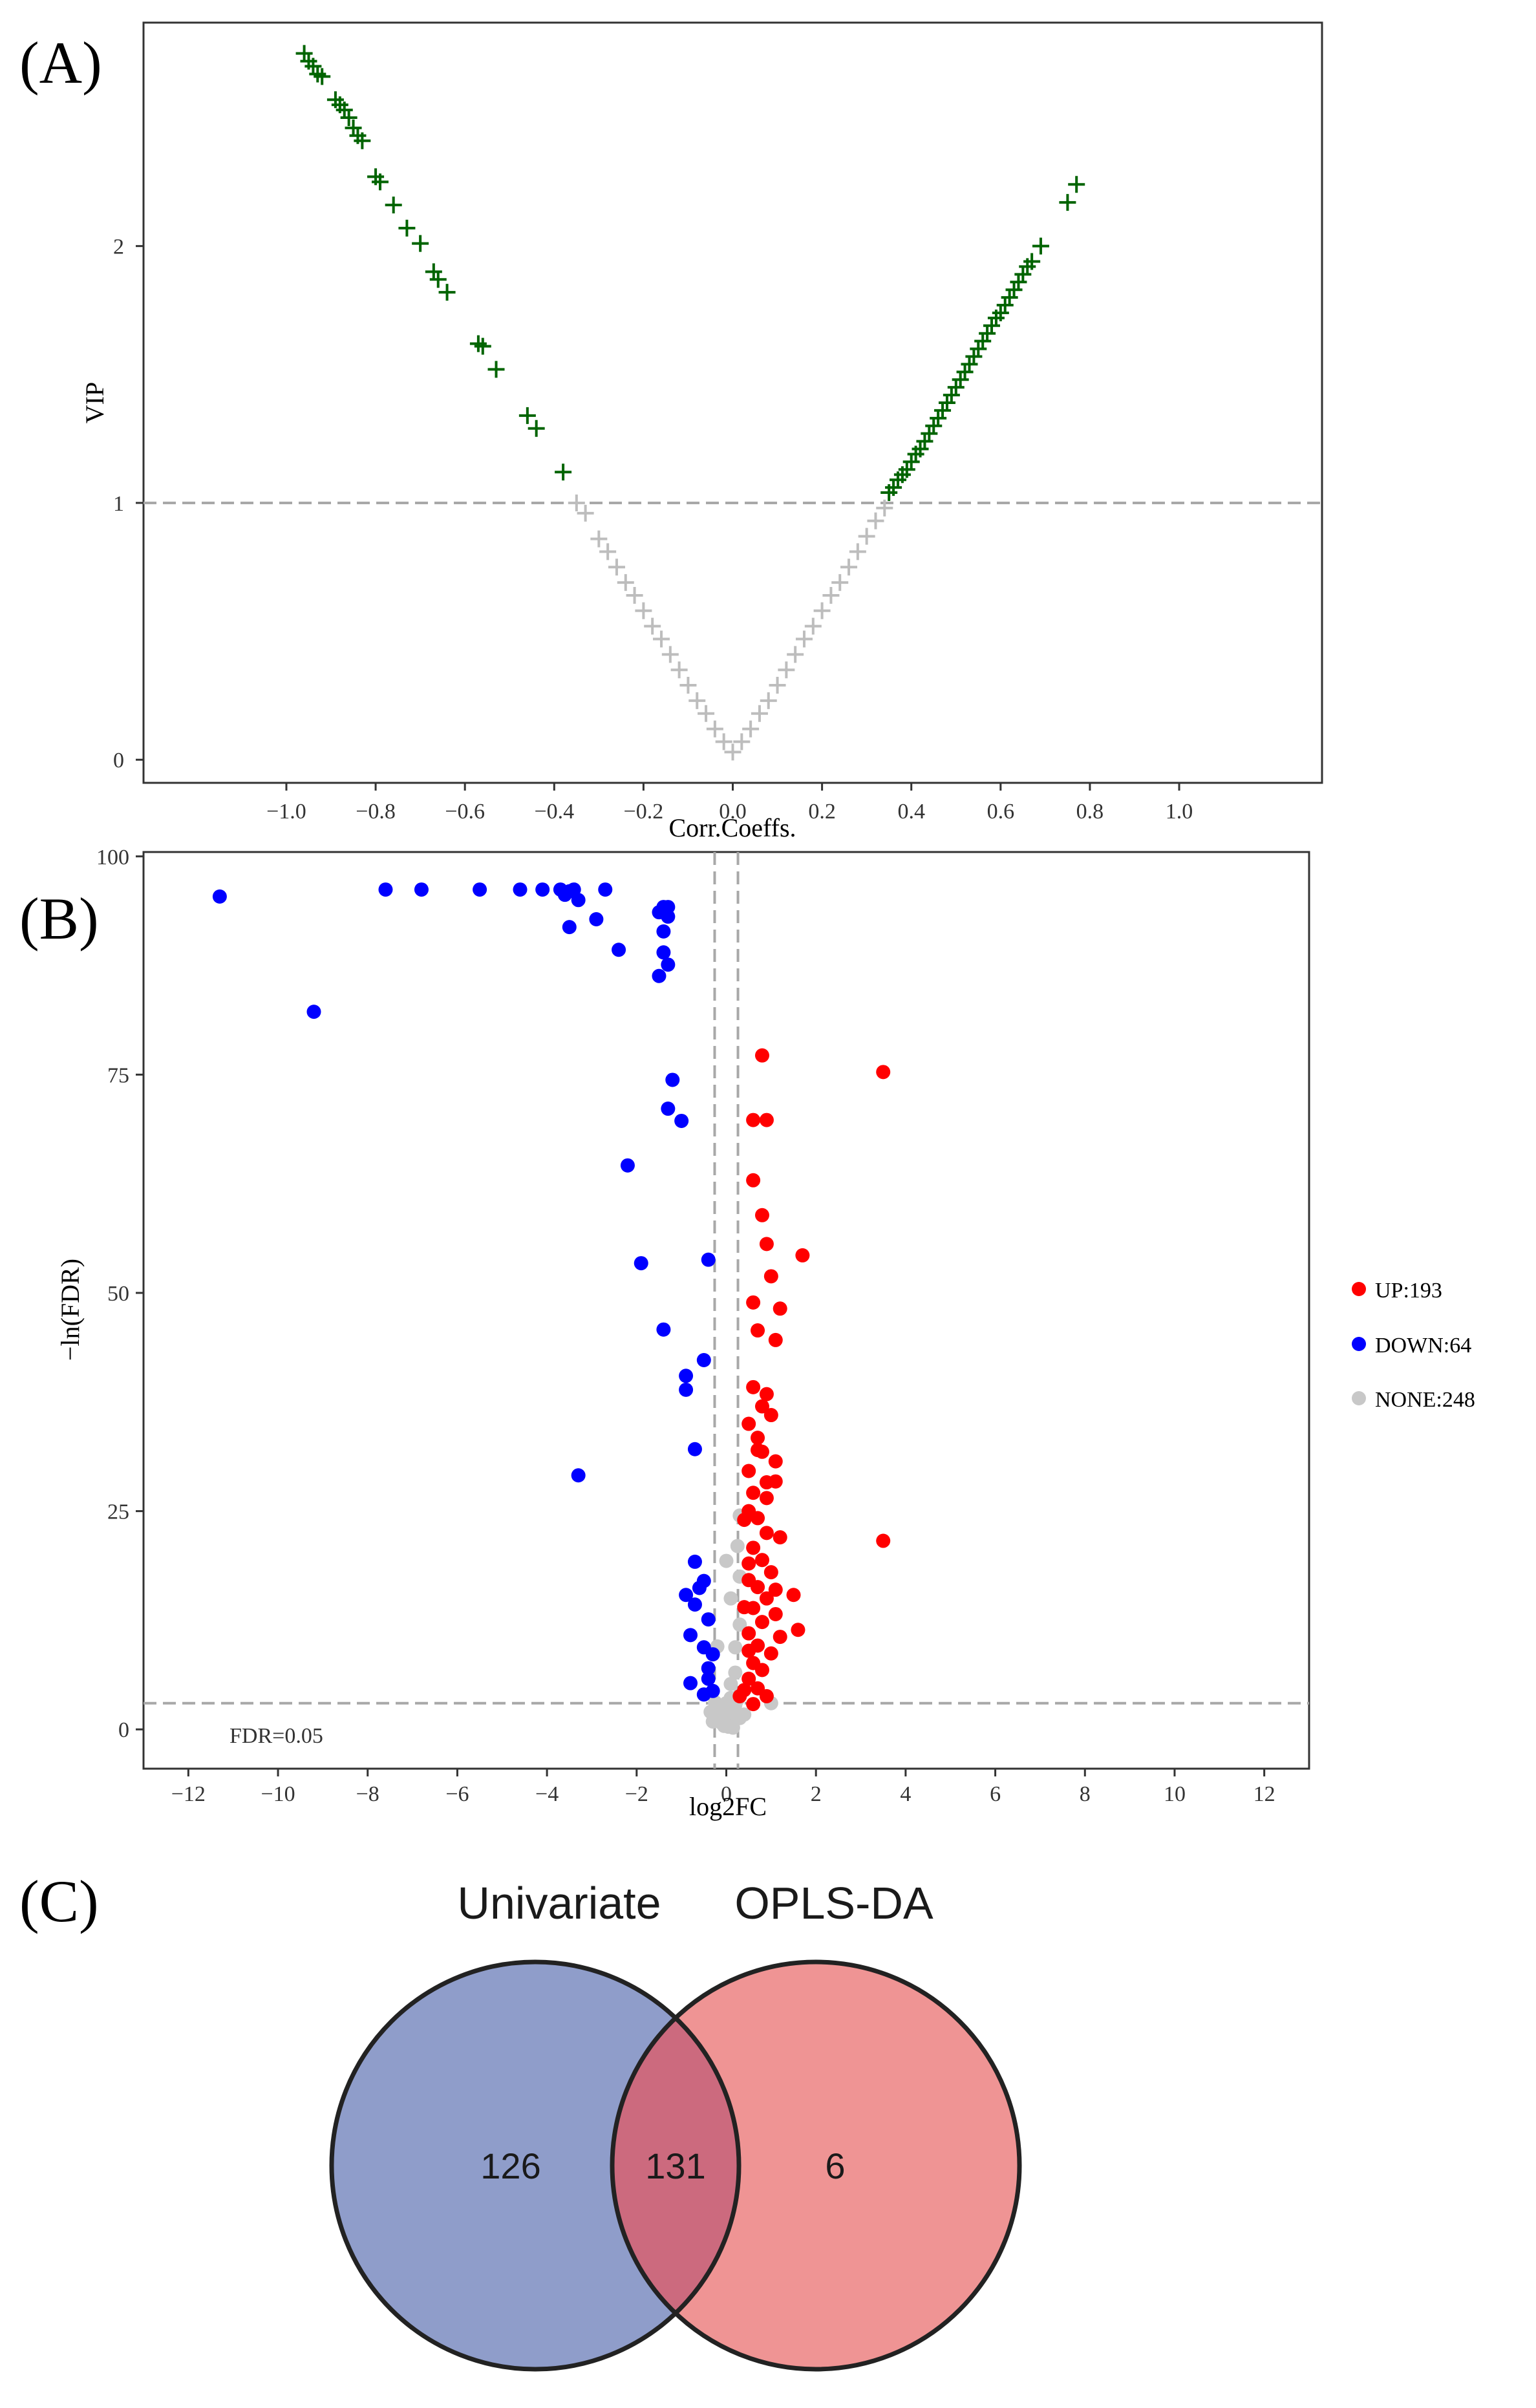 Image resolution: width=1536 pixels, height=2408 pixels. I want to click on vip-x-tick-label-8: 0.6, so click(1001, 812).